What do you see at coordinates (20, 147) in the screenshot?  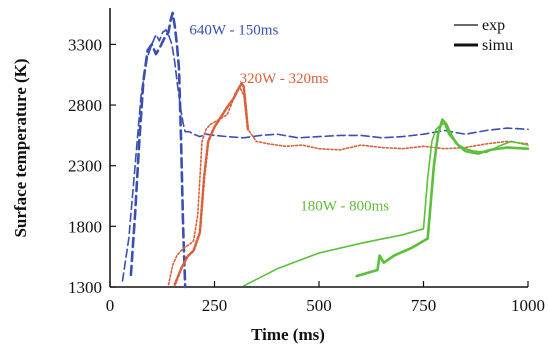 I see `y-axis-label: Surface temperature (K)` at bounding box center [20, 147].